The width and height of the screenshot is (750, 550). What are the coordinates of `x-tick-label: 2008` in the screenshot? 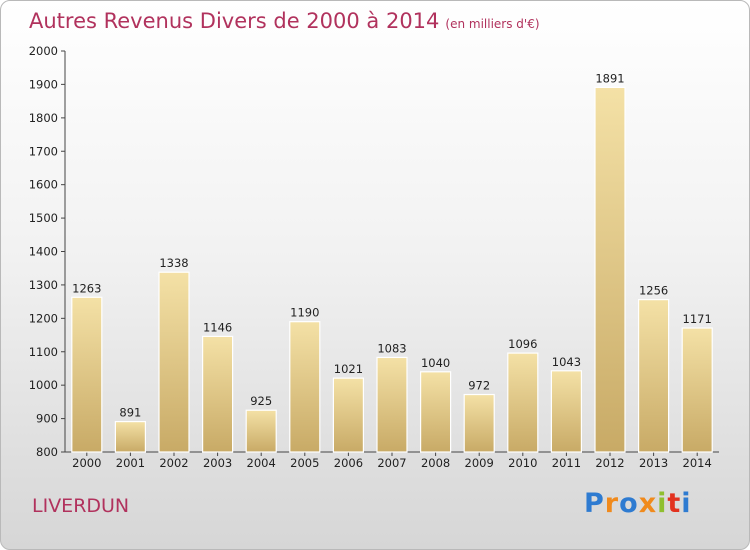 It's located at (435, 463).